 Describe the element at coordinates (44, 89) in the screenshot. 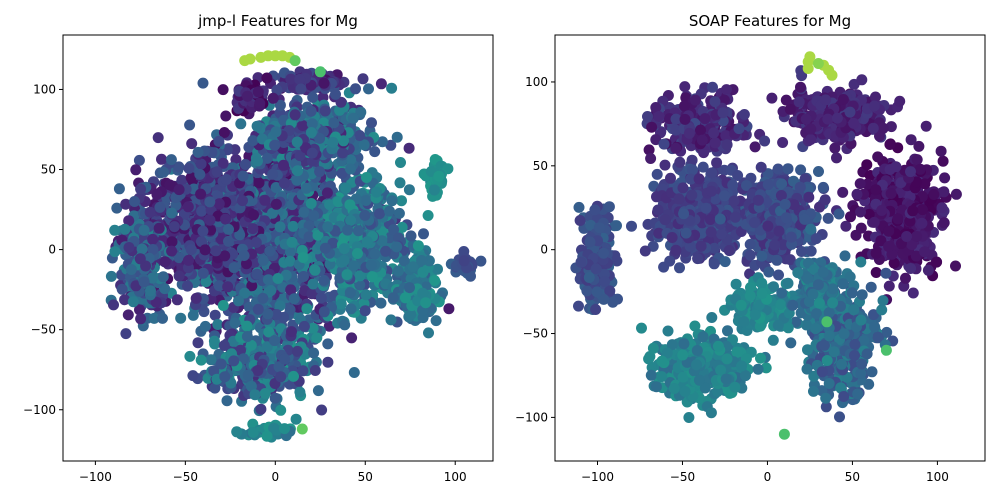

I see `y-tick-label: 100` at that location.